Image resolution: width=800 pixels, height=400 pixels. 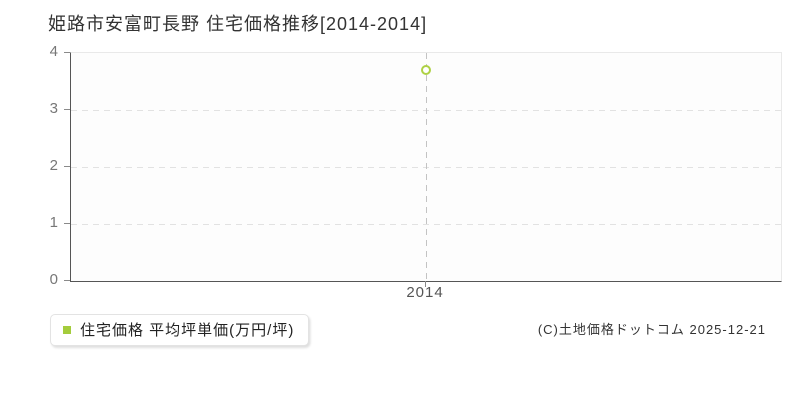 I want to click on legend-label: 住宅価格 平均坪単価(万円/坪), so click(x=187, y=330).